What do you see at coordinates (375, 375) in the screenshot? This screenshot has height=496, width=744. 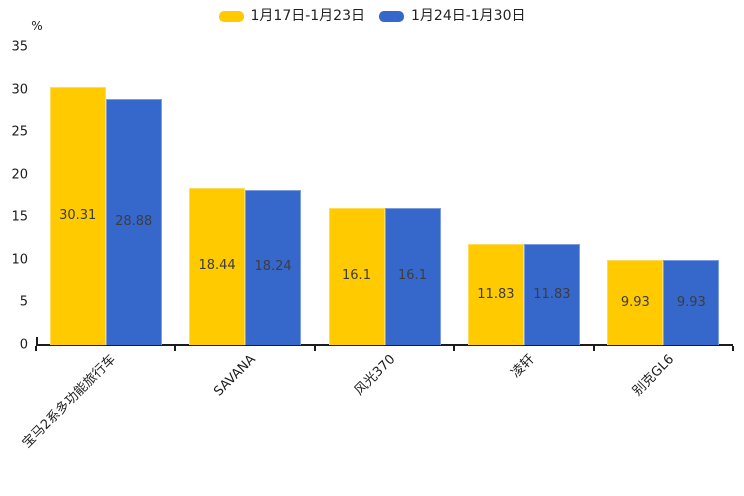 I see `x-axis-category-label: 风光370` at bounding box center [375, 375].